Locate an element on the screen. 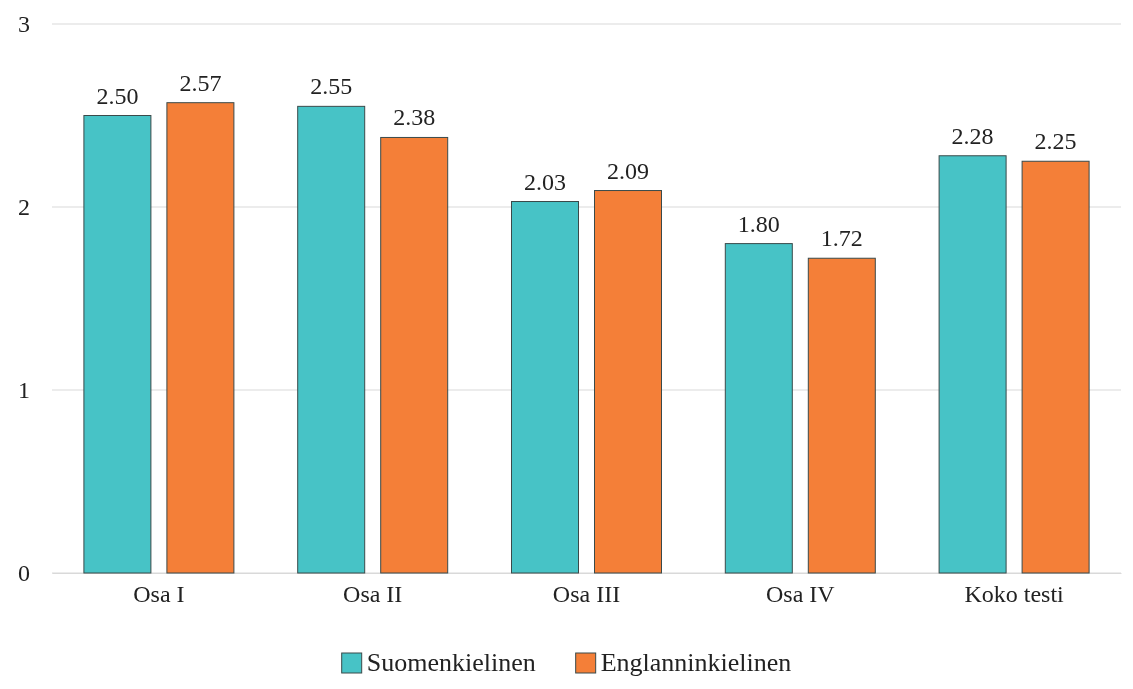 The height and width of the screenshot is (689, 1133). data-label: 2.28 is located at coordinates (972, 135).